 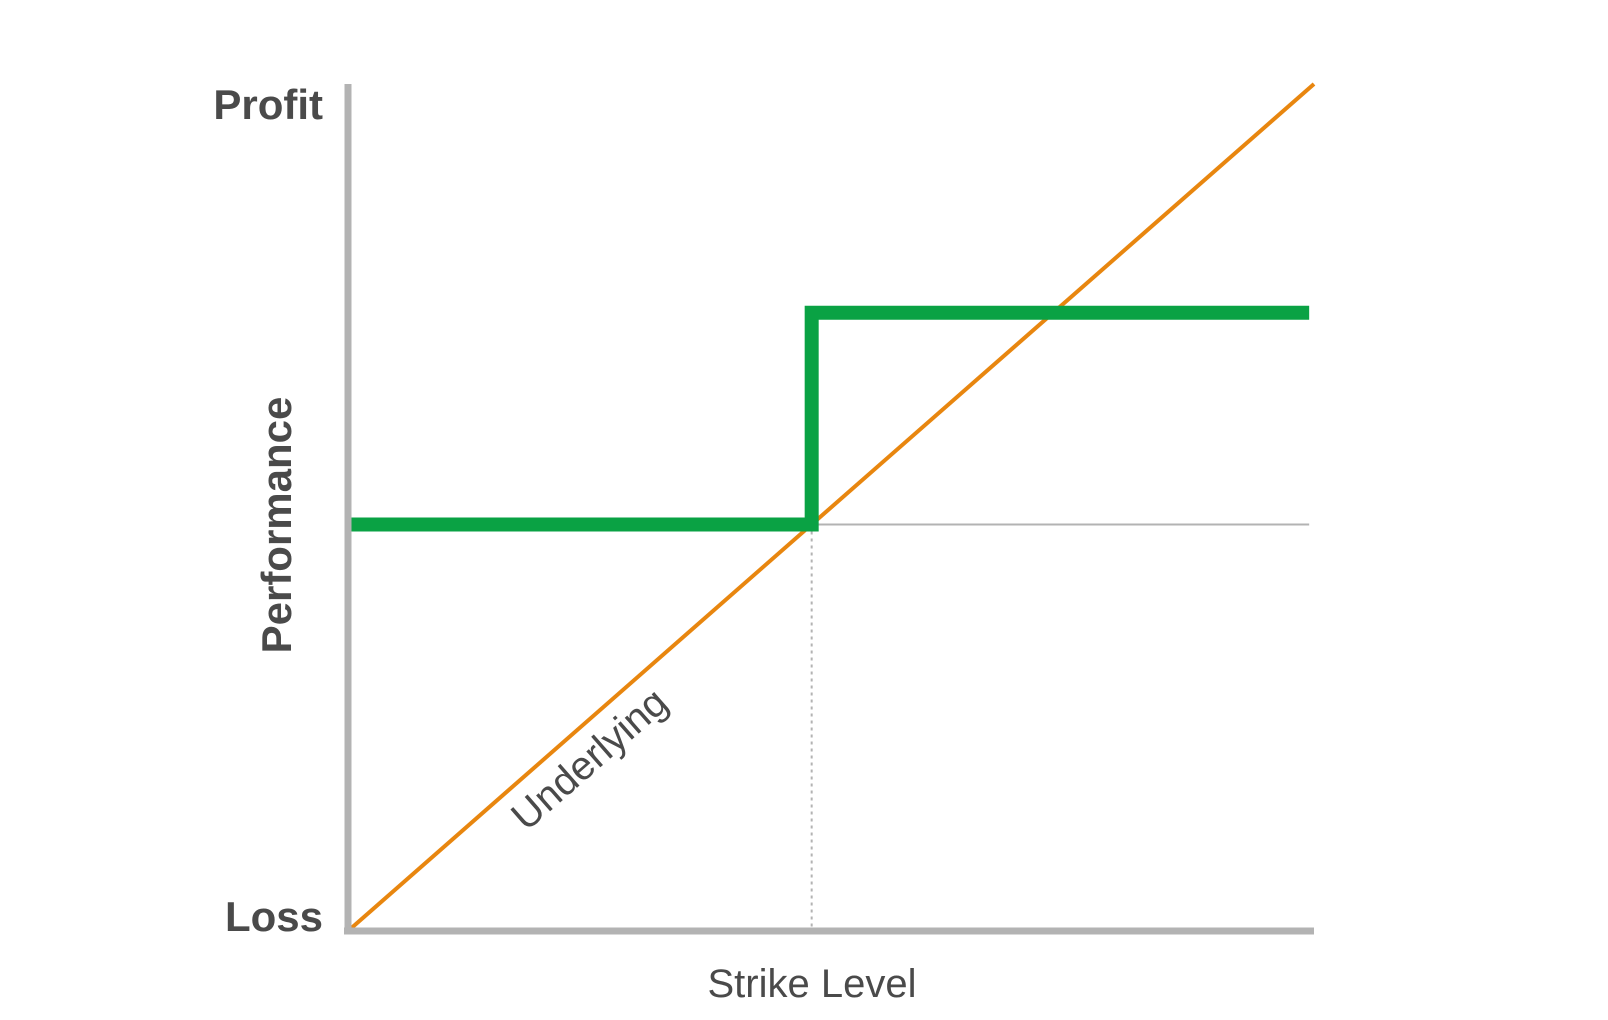 I want to click on series-label-underlying: Underlying, so click(x=589, y=759).